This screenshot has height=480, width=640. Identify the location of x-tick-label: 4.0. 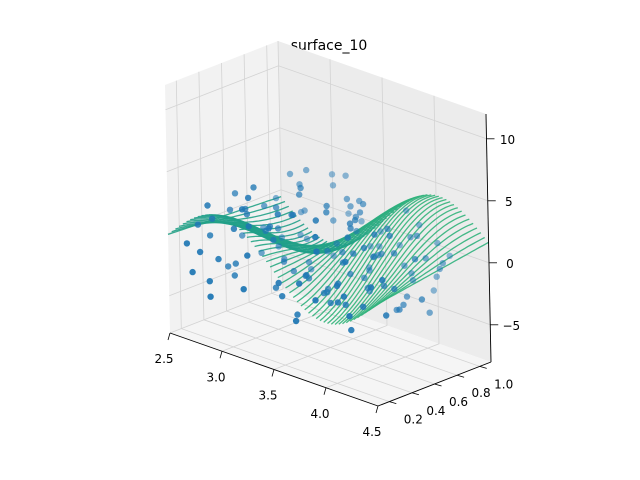
(319, 414).